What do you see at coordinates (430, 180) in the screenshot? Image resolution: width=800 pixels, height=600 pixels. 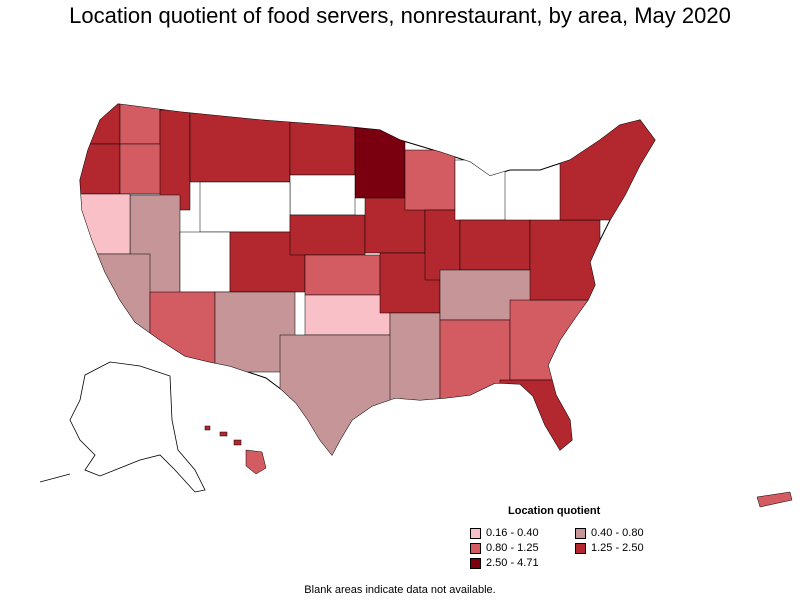 I see `area-wisconsin` at bounding box center [430, 180].